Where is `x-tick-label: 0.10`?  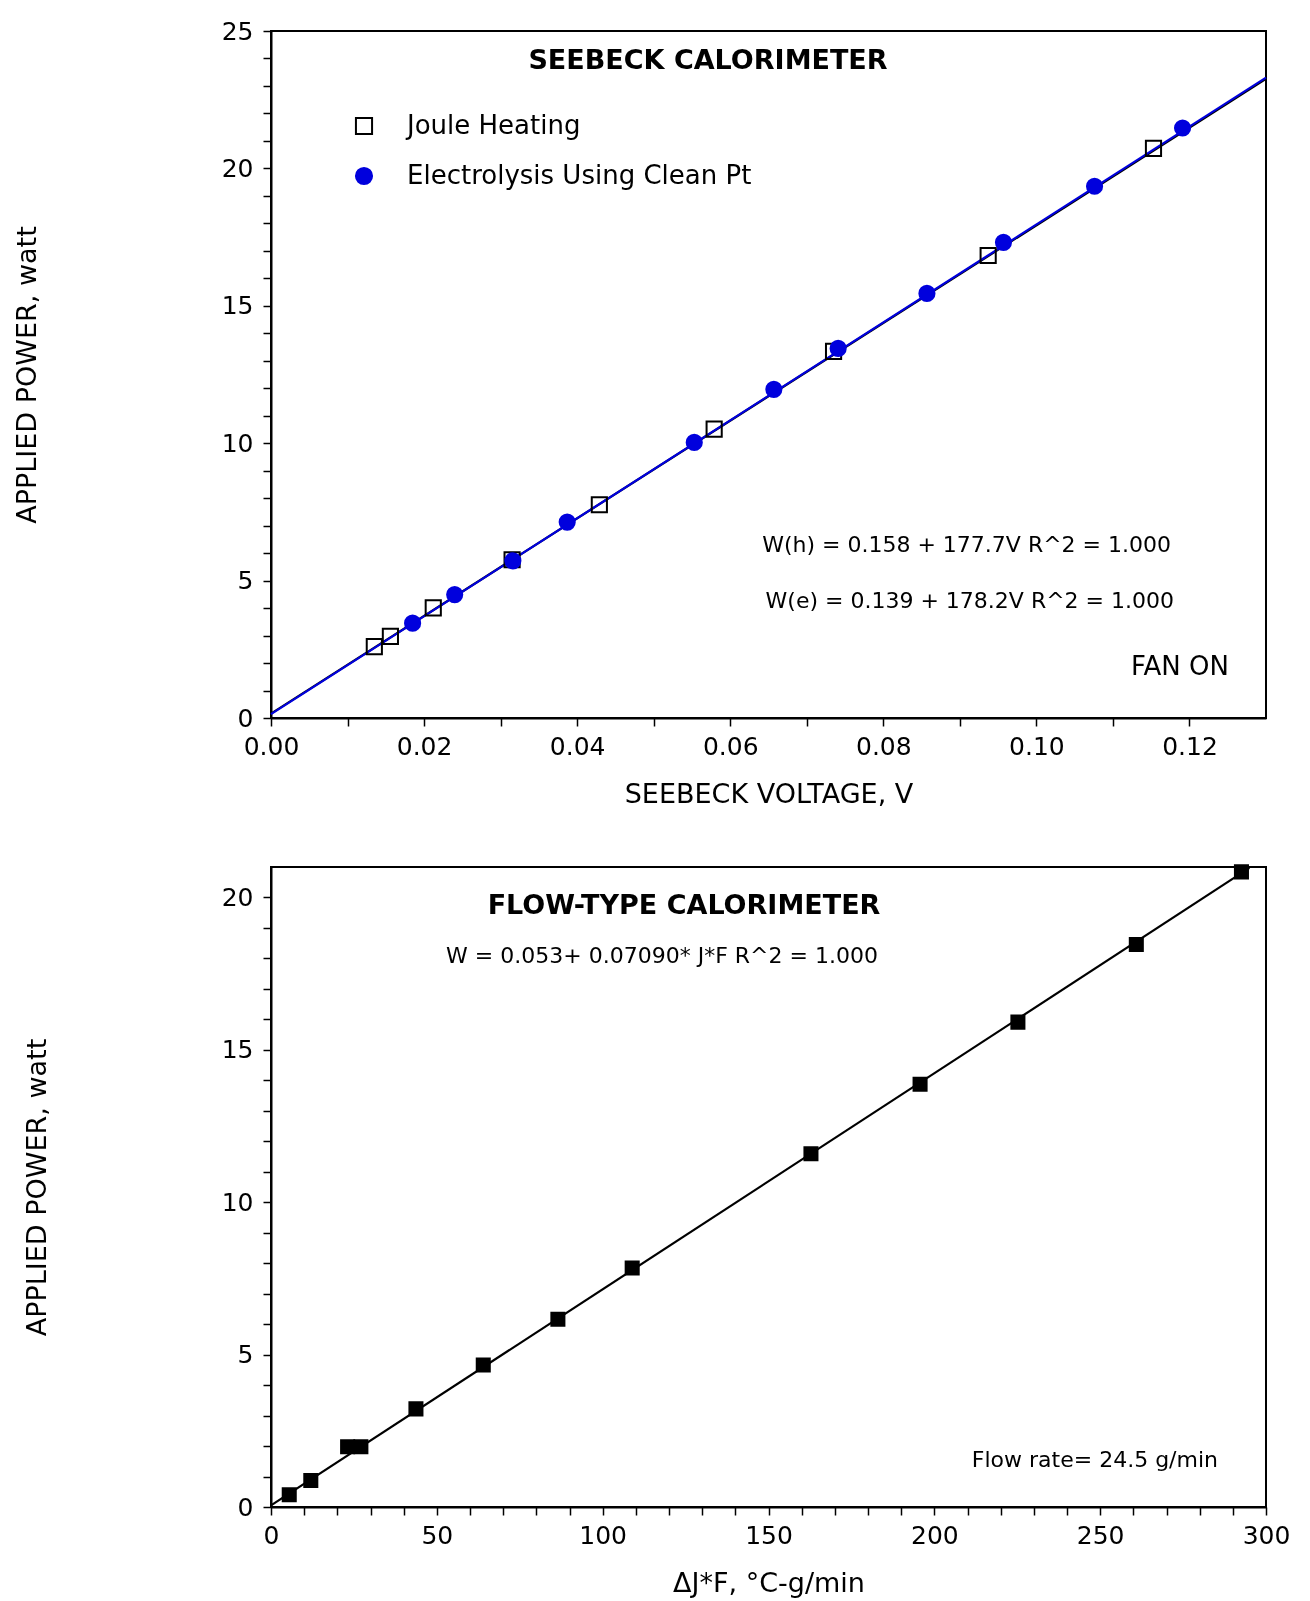 x-tick-label: 0.10 is located at coordinates (1037, 746).